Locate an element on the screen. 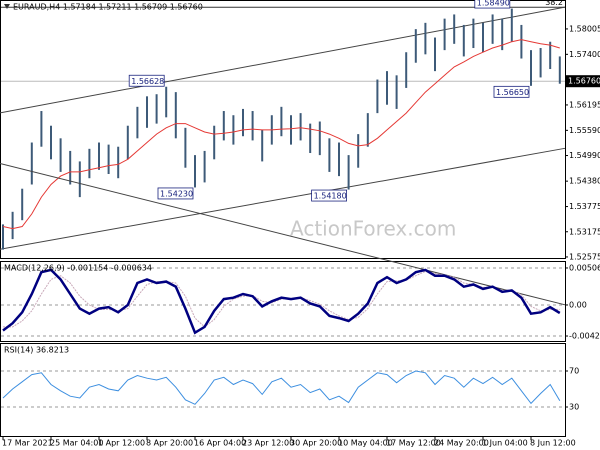 This screenshot has width=600, height=450. x-tick-label: 16 Apr 04:00 is located at coordinates (220, 443).